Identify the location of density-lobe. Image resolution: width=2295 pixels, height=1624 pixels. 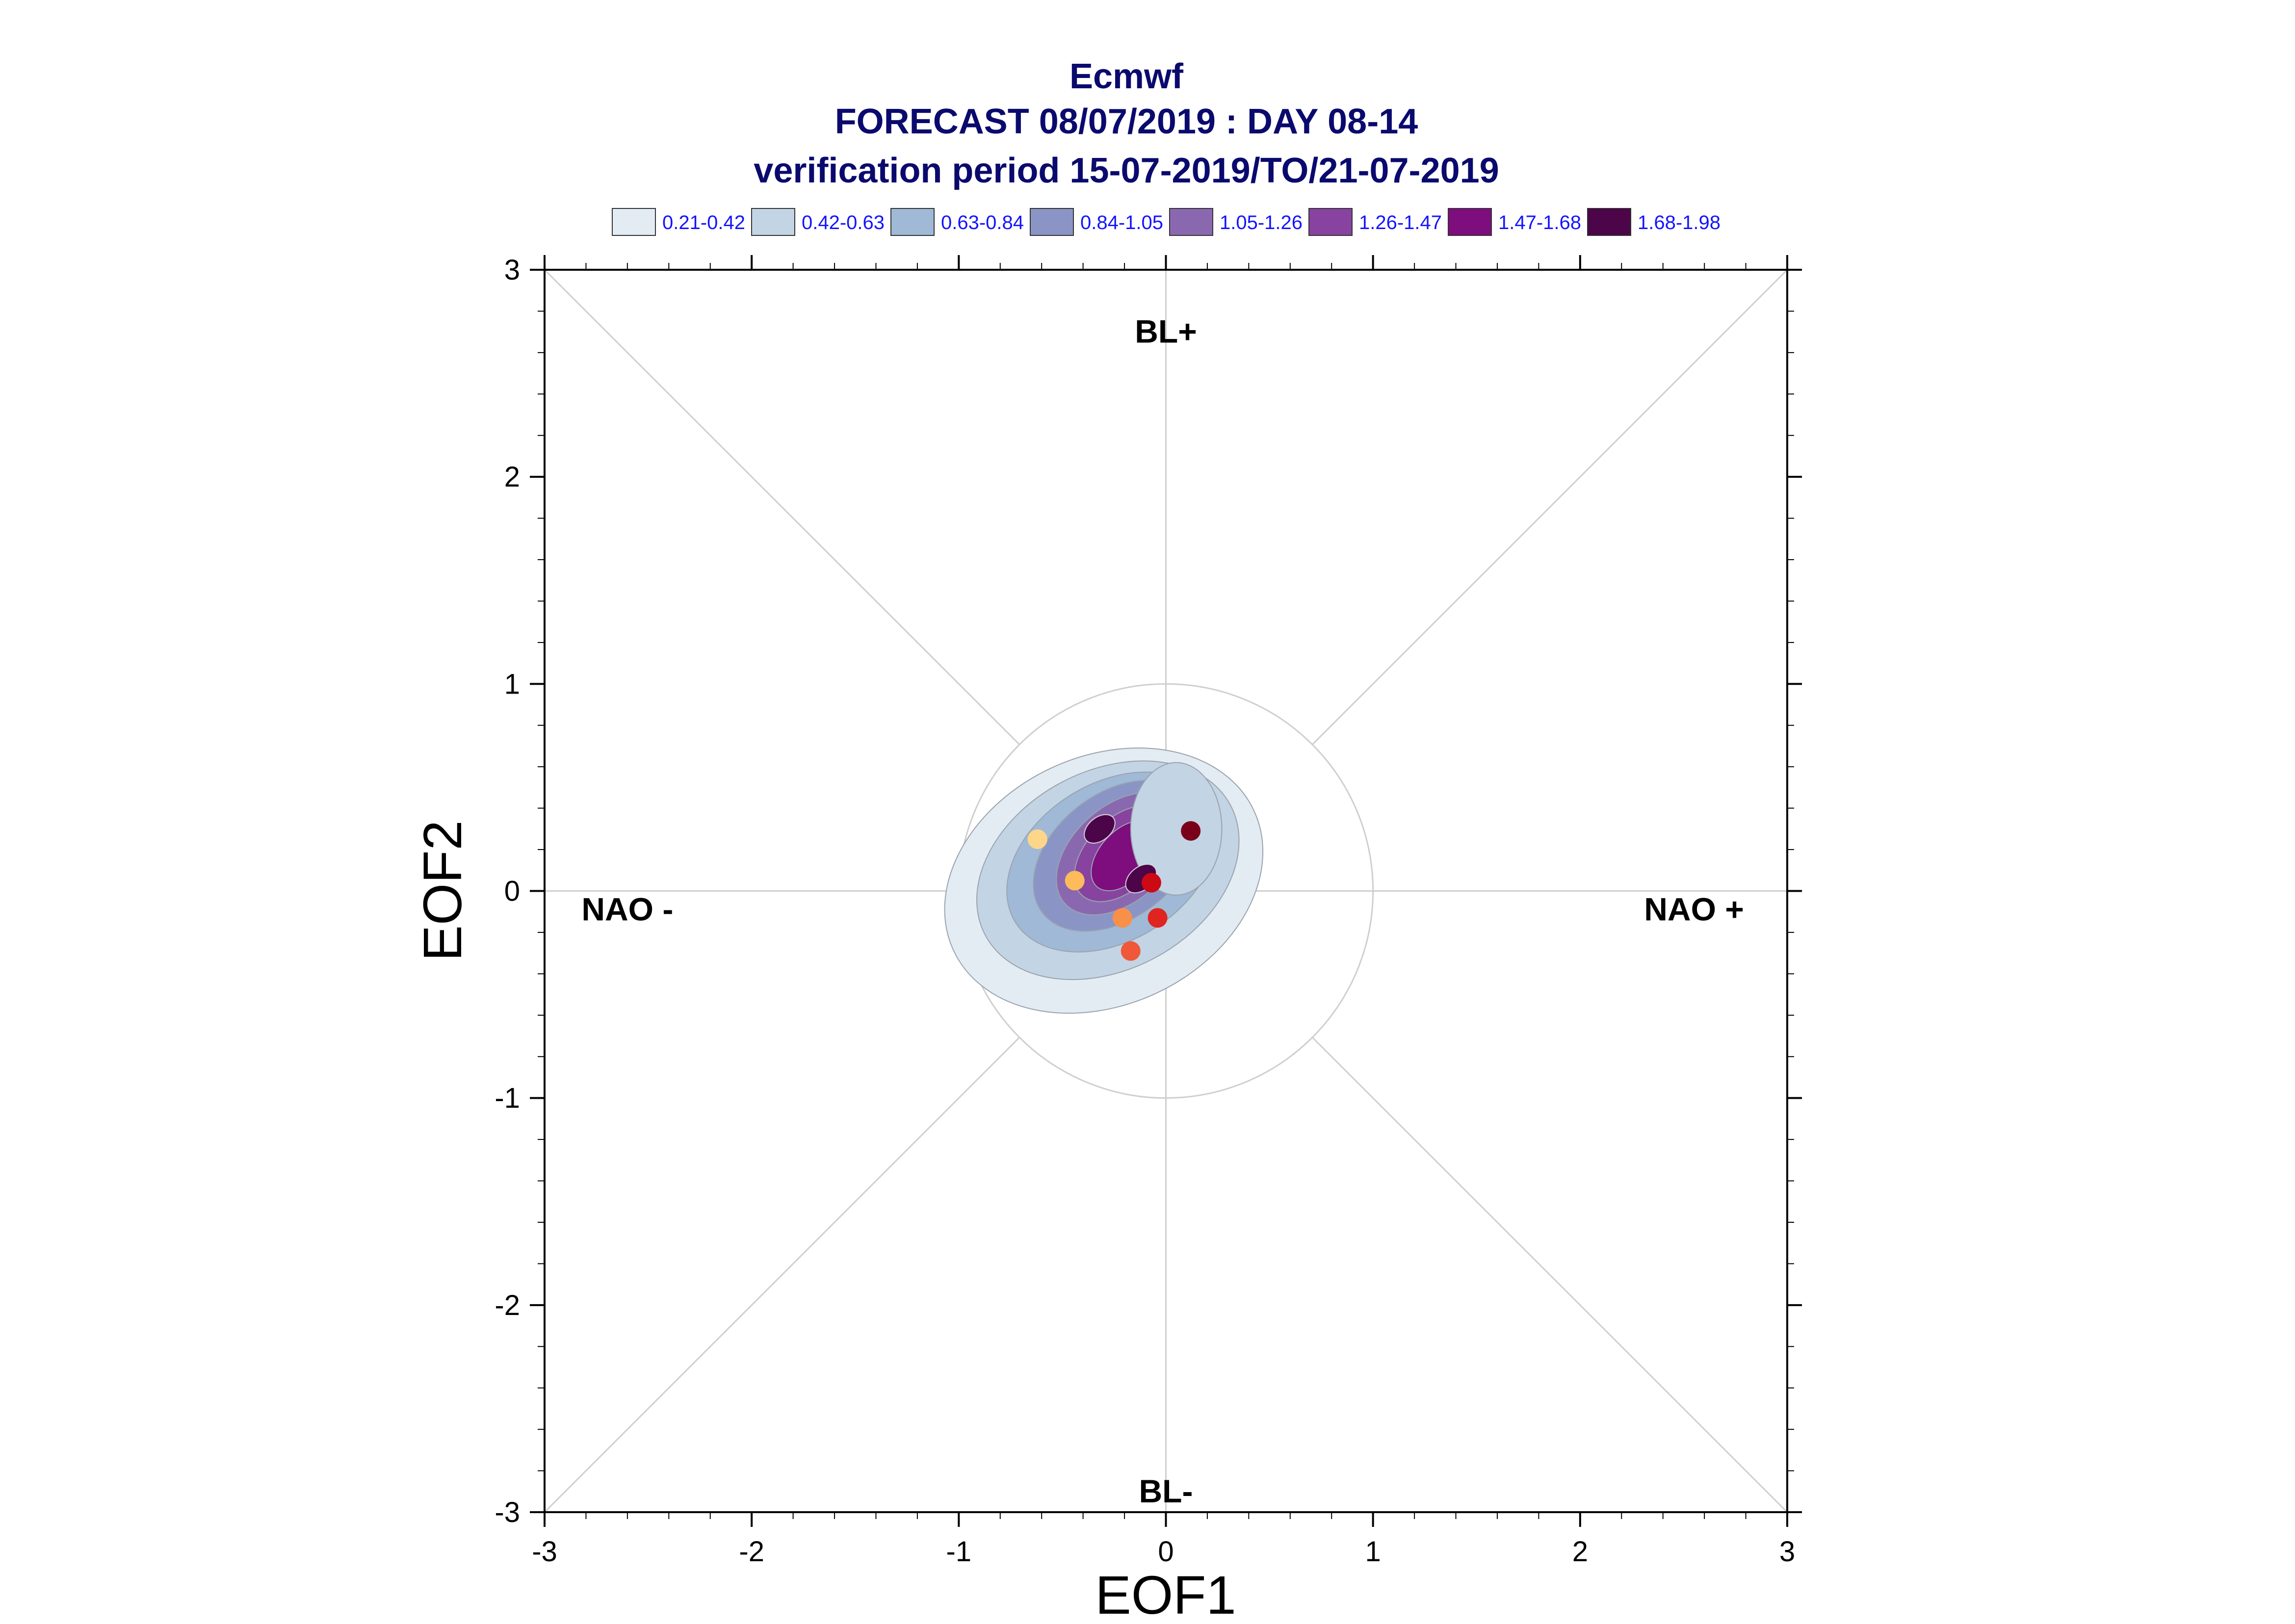
(1177, 829).